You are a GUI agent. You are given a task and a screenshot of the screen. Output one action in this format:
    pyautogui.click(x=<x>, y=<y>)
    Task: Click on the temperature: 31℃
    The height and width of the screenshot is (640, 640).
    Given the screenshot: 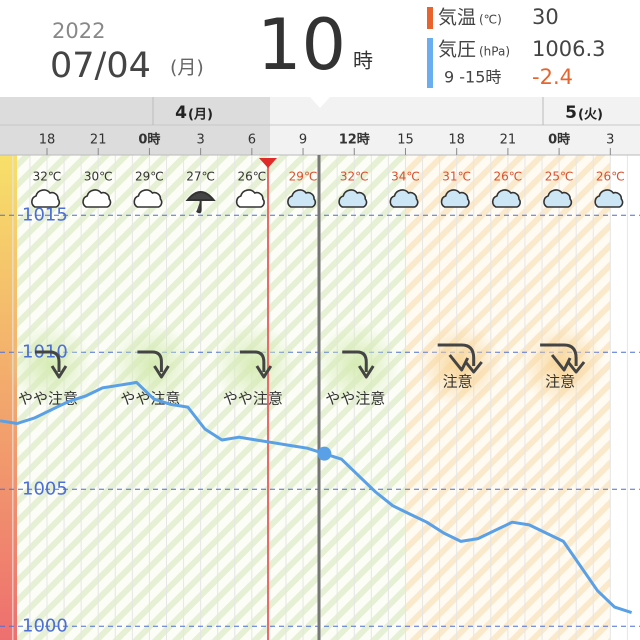 What is the action you would take?
    pyautogui.click(x=456, y=177)
    